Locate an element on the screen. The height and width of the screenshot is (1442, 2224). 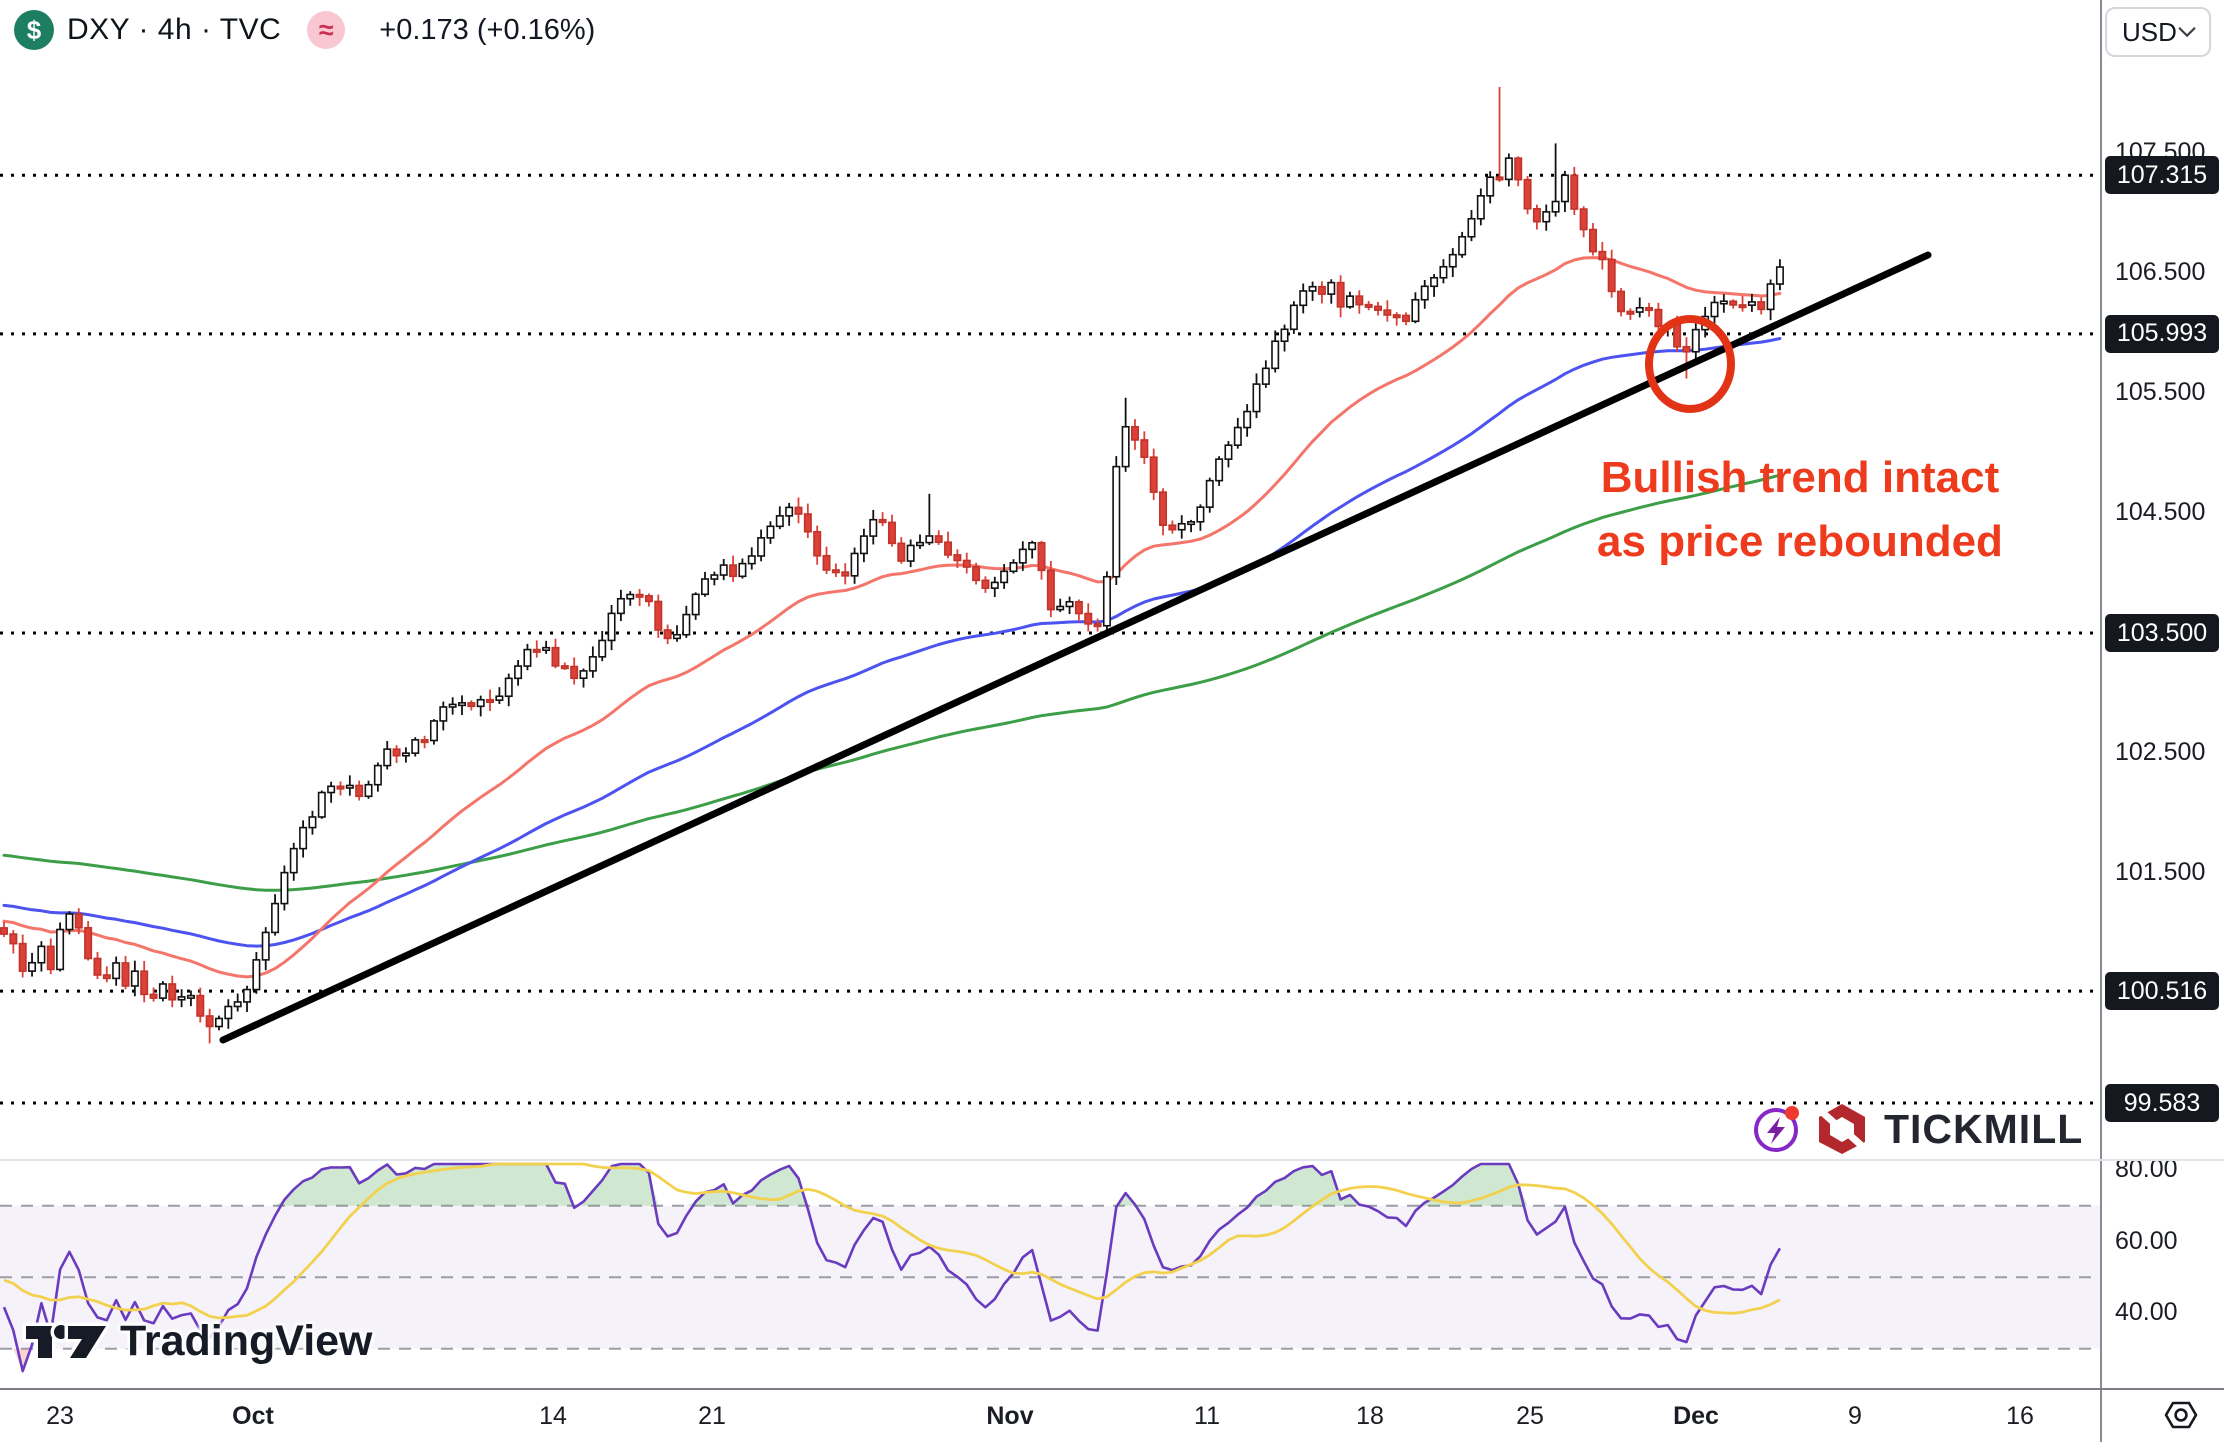
time-axis-tick: 9 is located at coordinates (1855, 1416).